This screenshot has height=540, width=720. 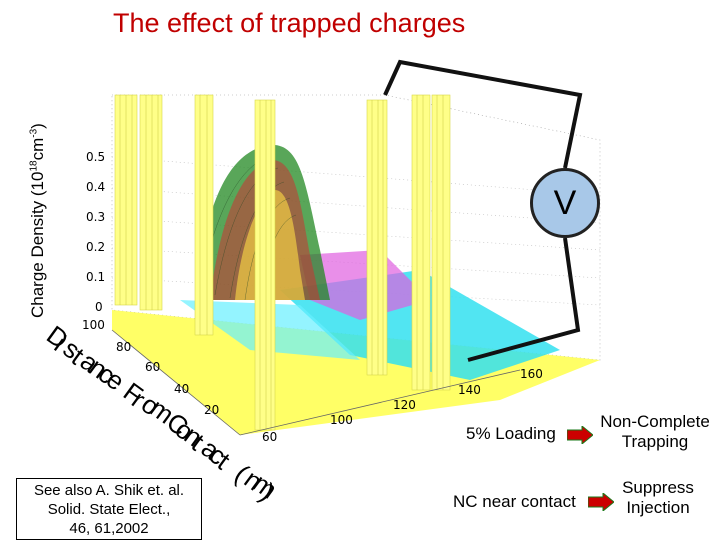 What do you see at coordinates (655, 421) in the screenshot?
I see `legend-result-line: Non-Complete` at bounding box center [655, 421].